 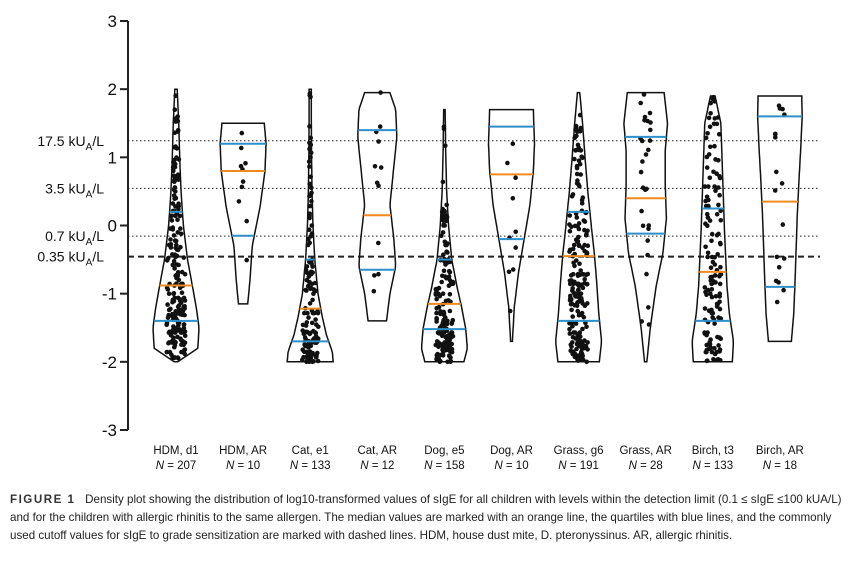 I want to click on group-label: Cat, e1, so click(x=310, y=451).